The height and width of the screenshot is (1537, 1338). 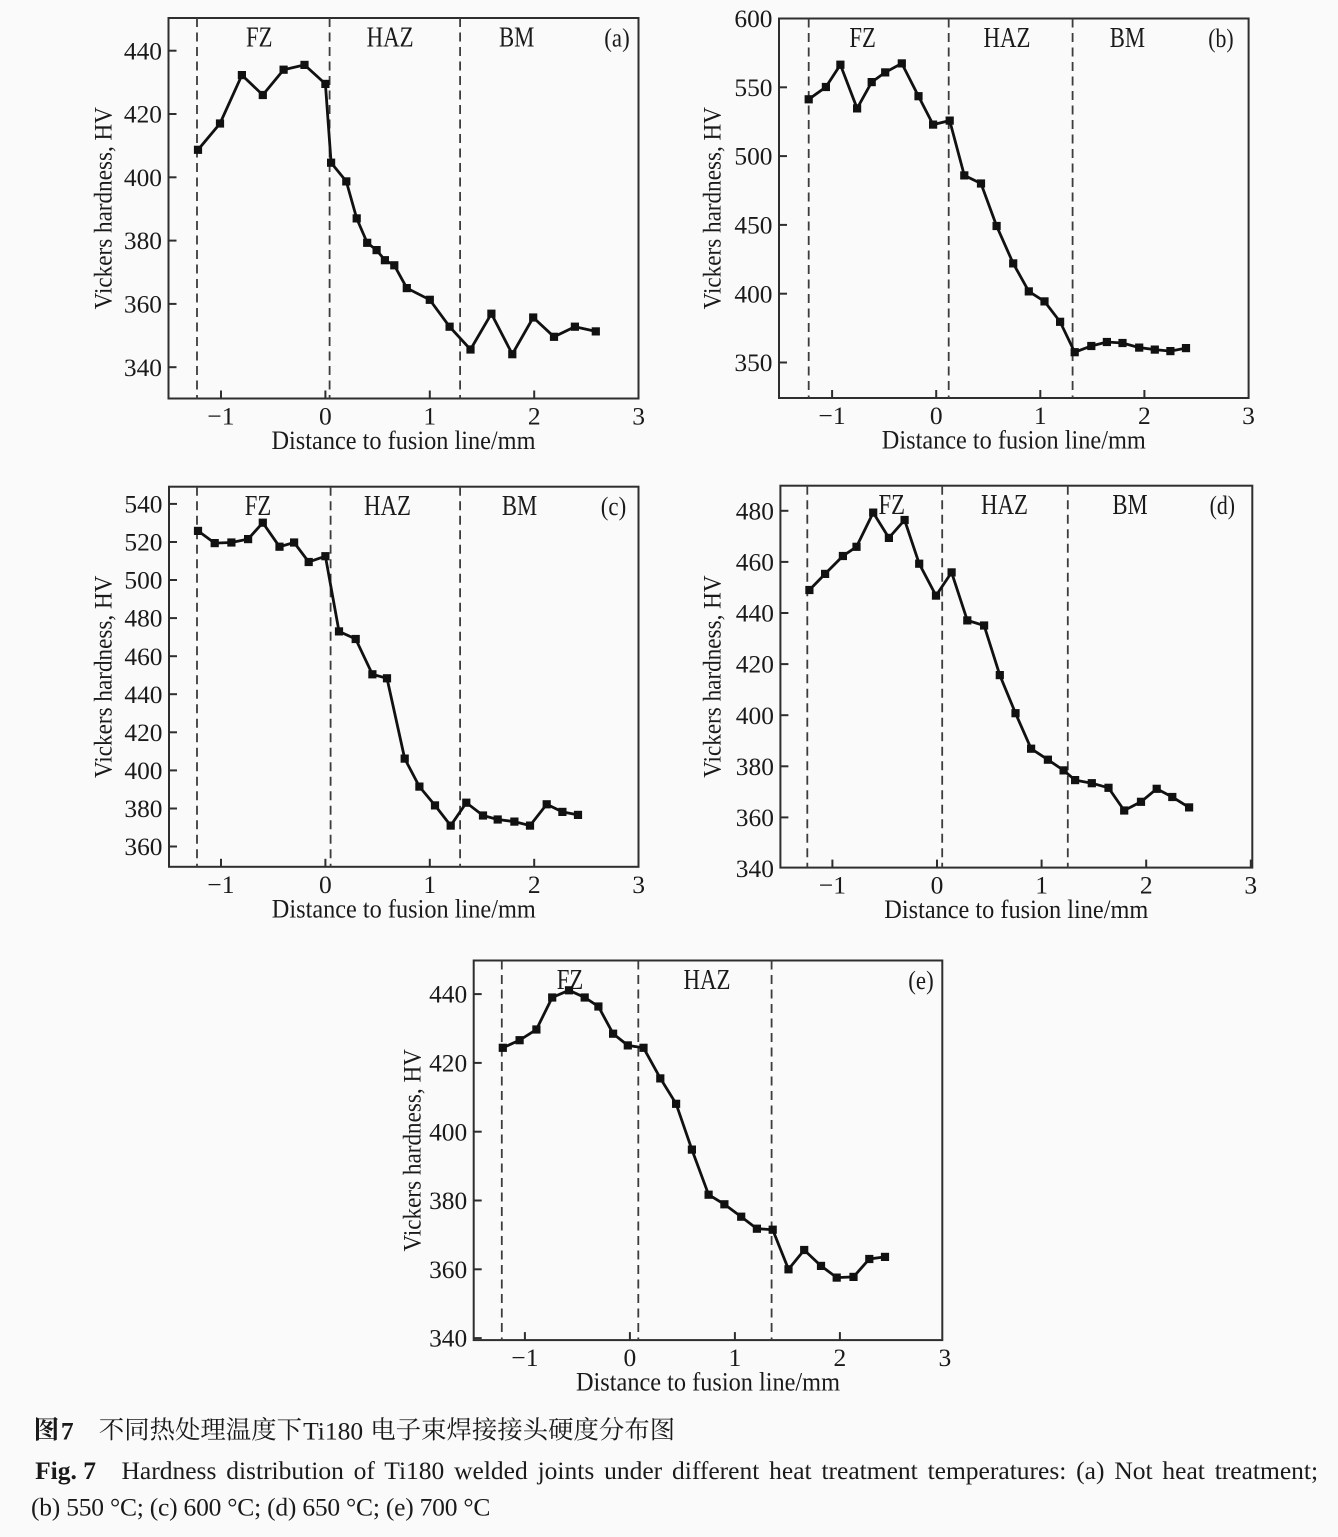 I want to click on svg-text: (d), so click(x=1222, y=505).